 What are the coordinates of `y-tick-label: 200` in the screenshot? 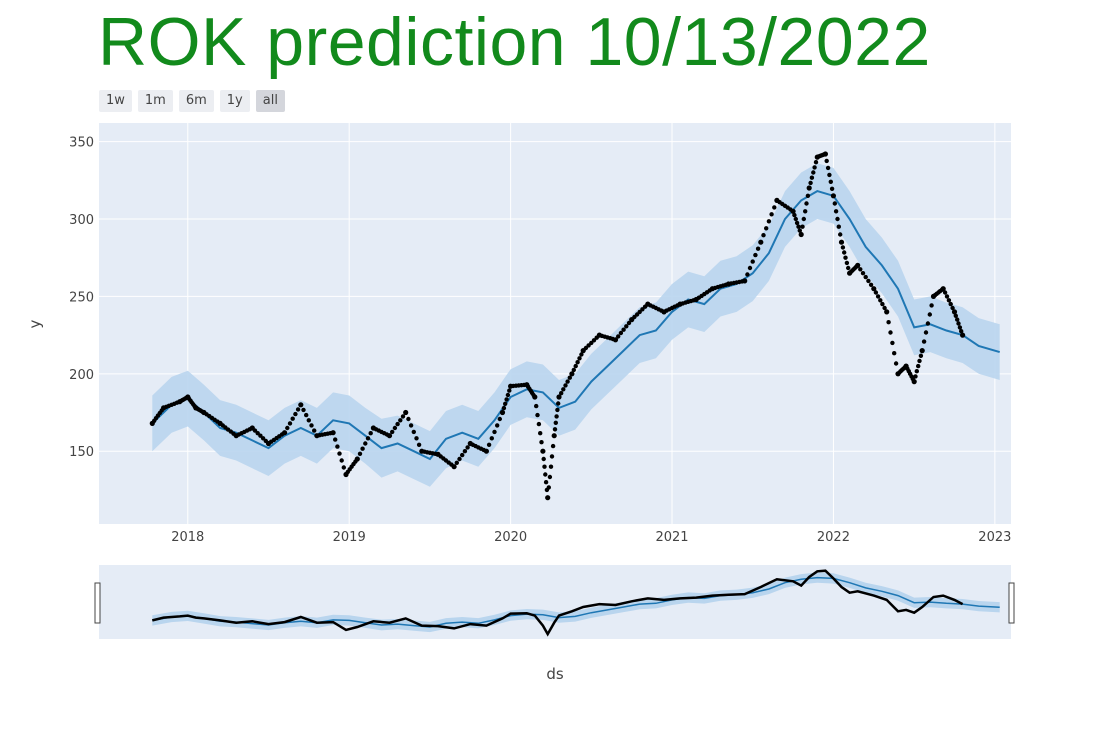 It's located at (81, 375).